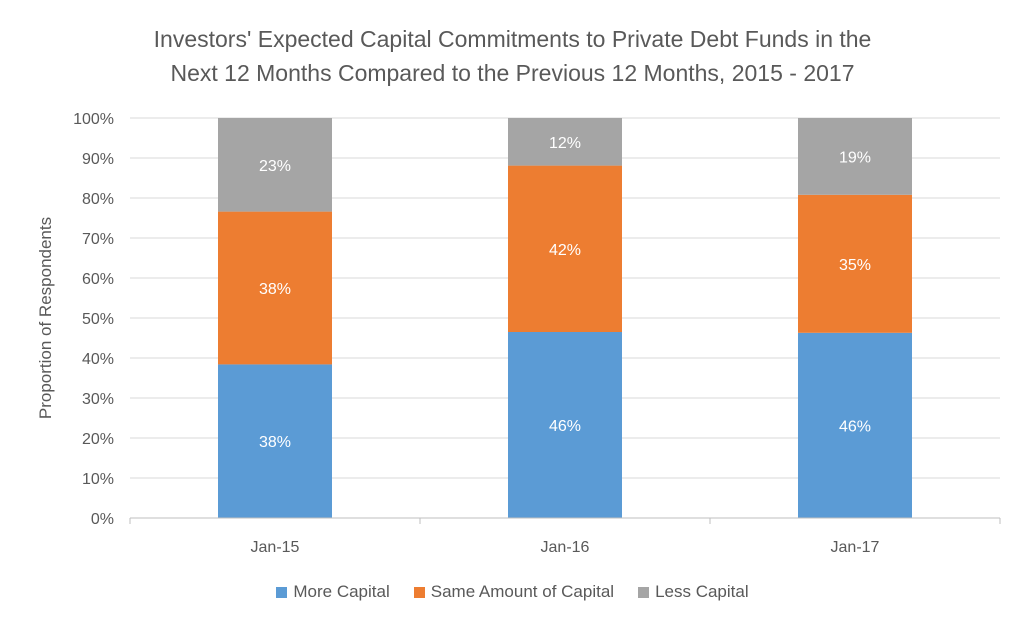  I want to click on y-axis-label: Proportion of Respondents, so click(45, 318).